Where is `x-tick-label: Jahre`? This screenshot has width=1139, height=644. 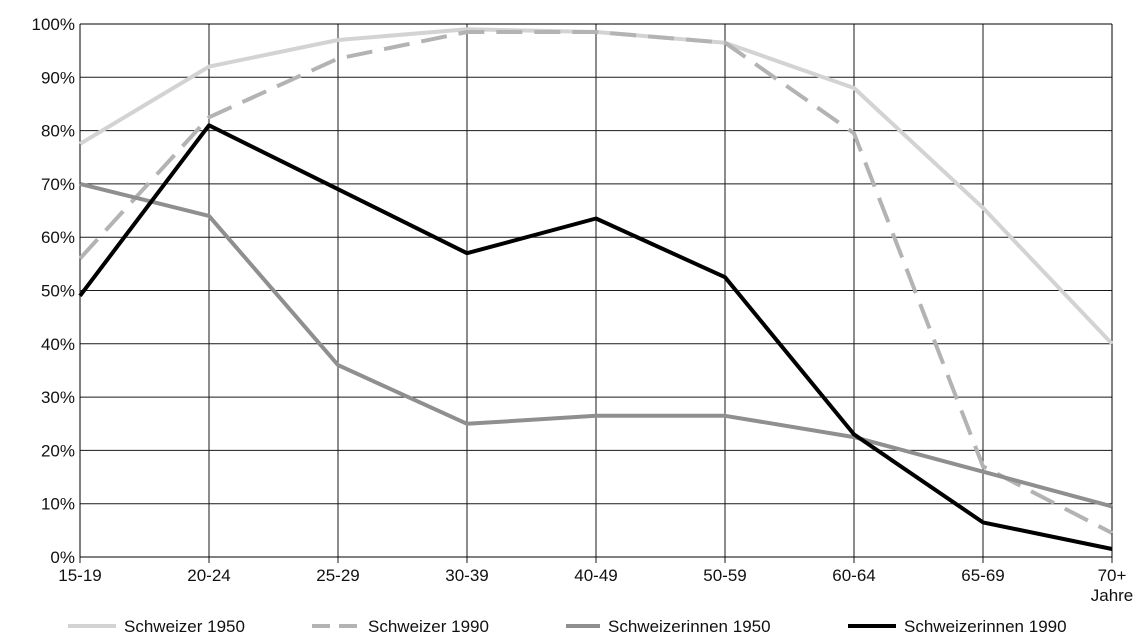
x-tick-label: Jahre is located at coordinates (1112, 595).